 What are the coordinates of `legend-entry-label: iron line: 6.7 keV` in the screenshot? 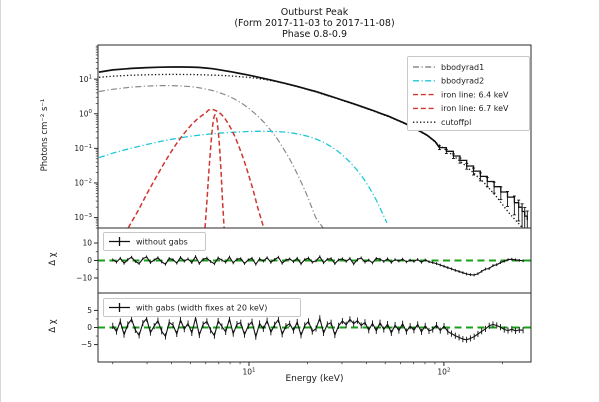 It's located at (475, 108).